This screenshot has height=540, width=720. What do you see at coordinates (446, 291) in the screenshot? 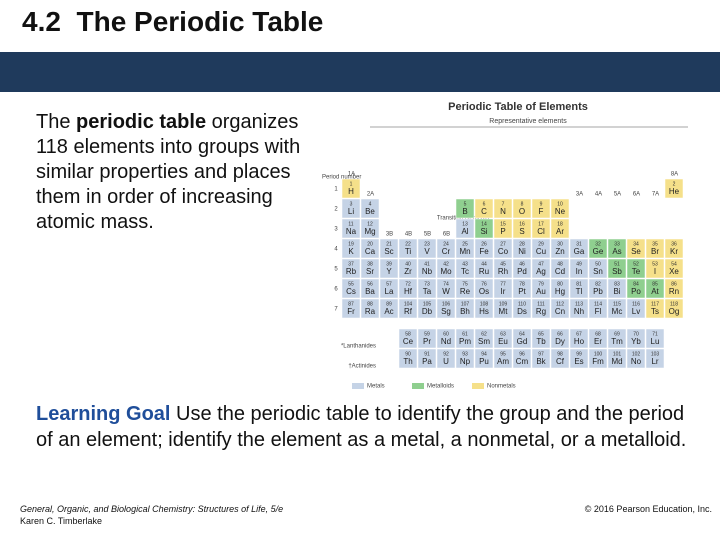
I see `element-symbol: W` at bounding box center [446, 291].